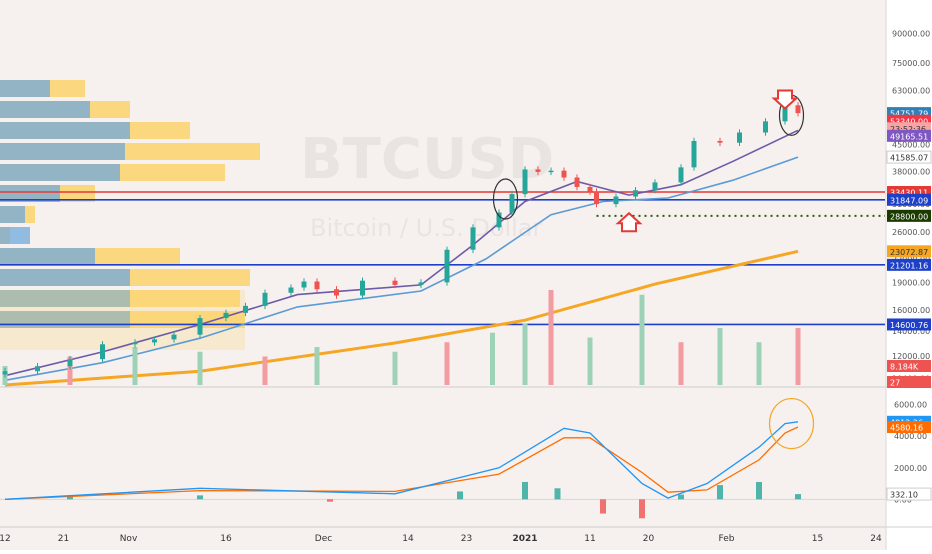 The height and width of the screenshot is (554, 932). Describe the element at coordinates (908, 129) in the screenshot. I see `price-tag-label: 23:52:36` at that location.